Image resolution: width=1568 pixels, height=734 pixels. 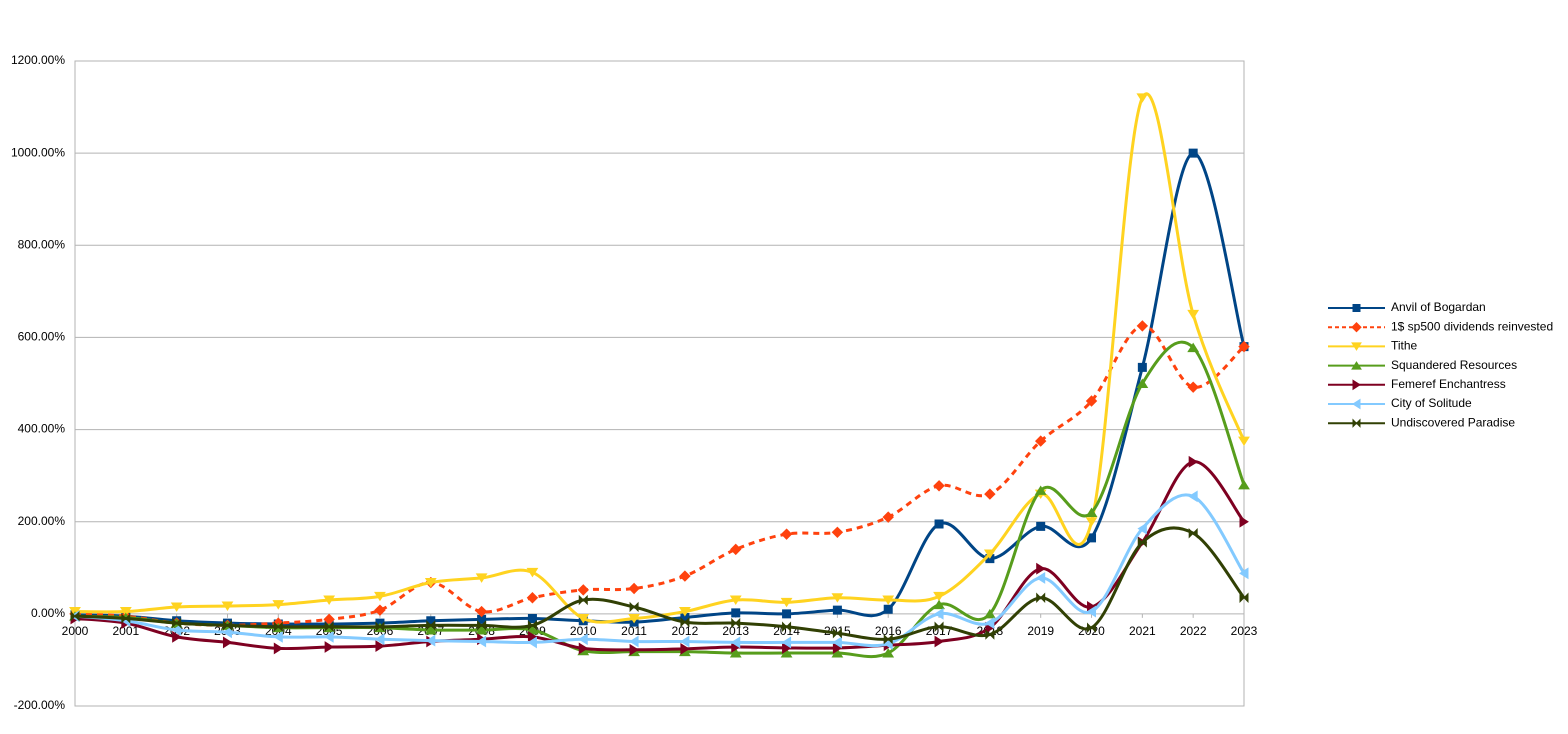 What do you see at coordinates (38, 60) in the screenshot?
I see `y-tick-label: 1200.00%` at bounding box center [38, 60].